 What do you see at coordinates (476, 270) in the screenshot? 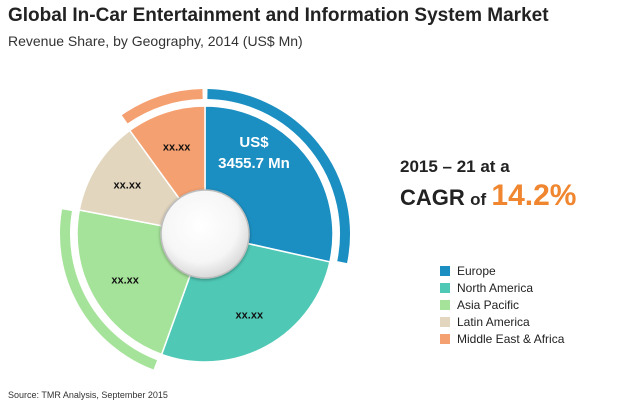
I see `legend-label: Europe` at bounding box center [476, 270].